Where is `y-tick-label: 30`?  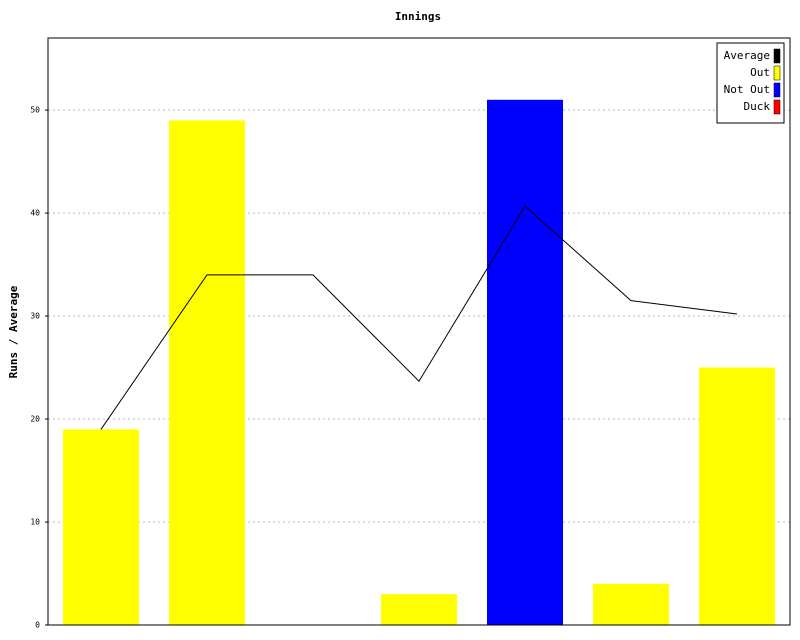
y-tick-label: 30 is located at coordinates (35, 316).